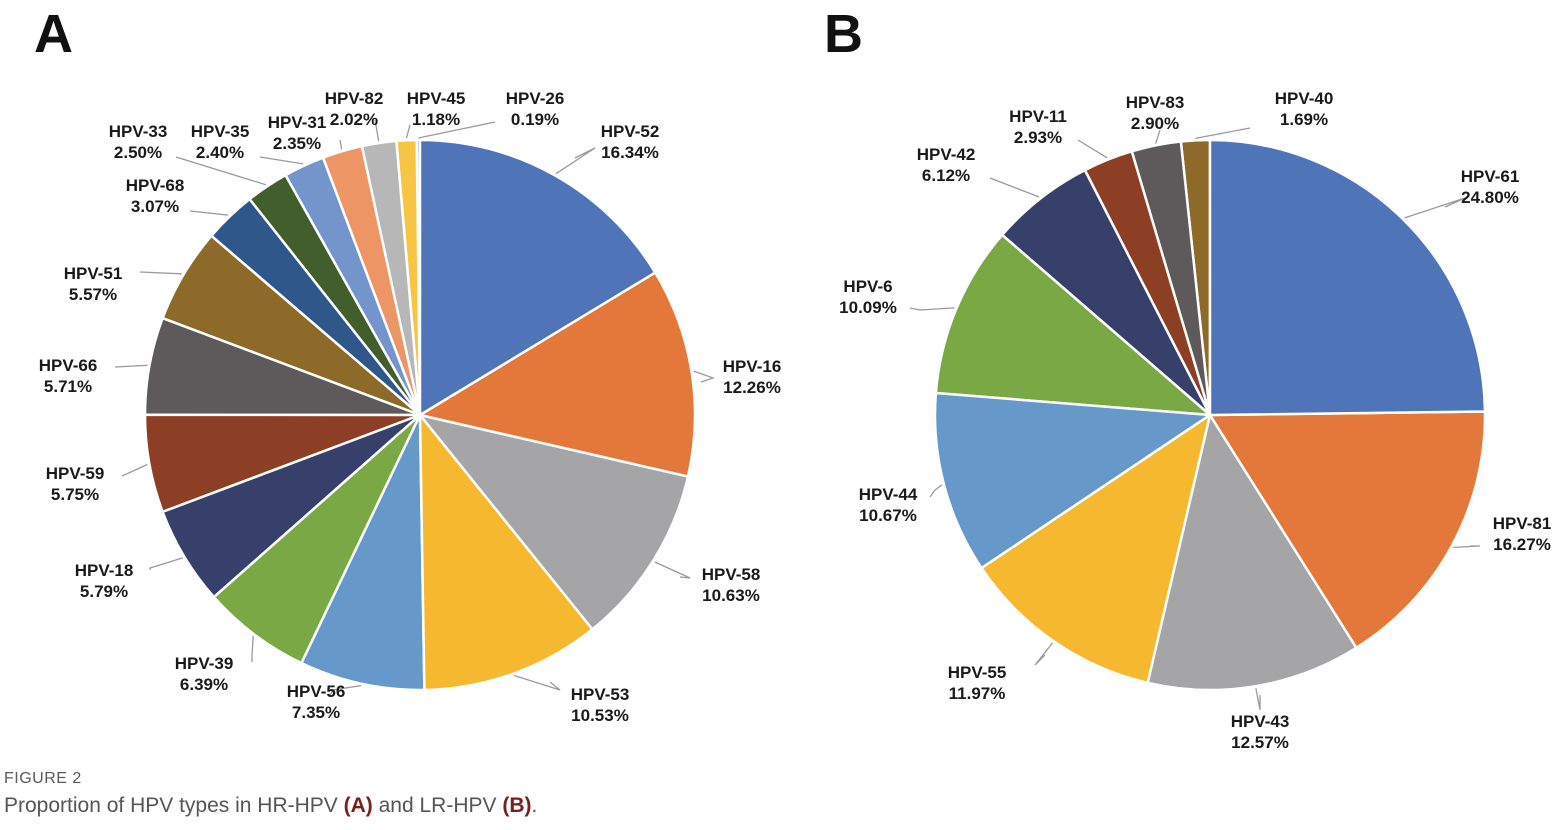 This screenshot has height=830, width=1566. I want to click on slice-label-hpv-61: HPV-61 24.80%, so click(1490, 187).